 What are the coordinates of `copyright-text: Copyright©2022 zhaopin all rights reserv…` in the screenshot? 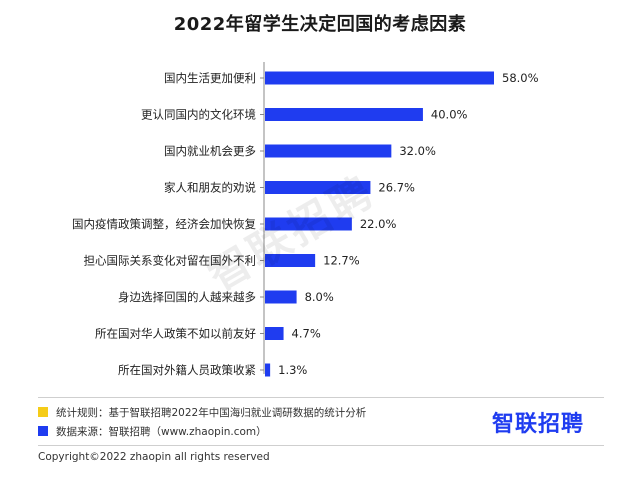 It's located at (154, 457).